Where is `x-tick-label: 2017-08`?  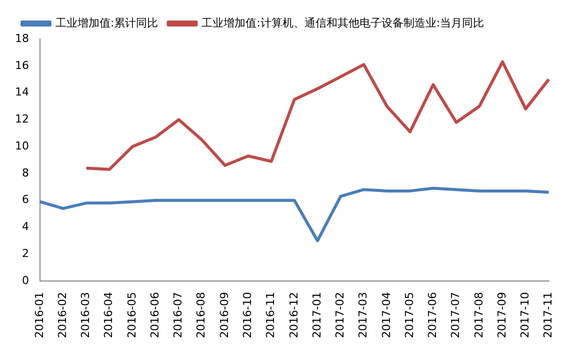
x-tick-label: 2017-08 is located at coordinates (479, 315).